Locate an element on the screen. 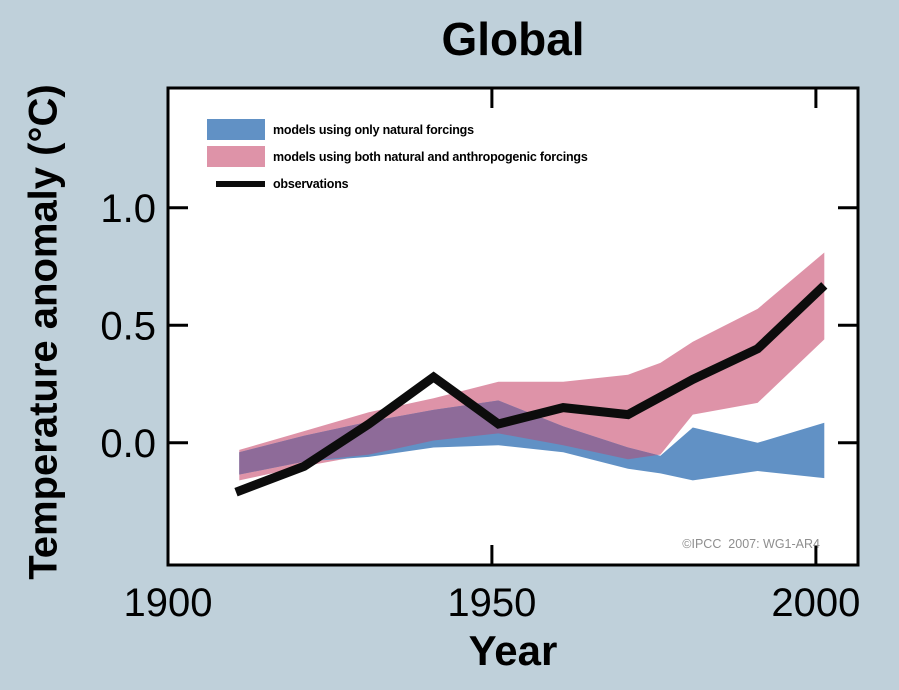 The image size is (899, 690). legend-label-observations: observations is located at coordinates (311, 183).